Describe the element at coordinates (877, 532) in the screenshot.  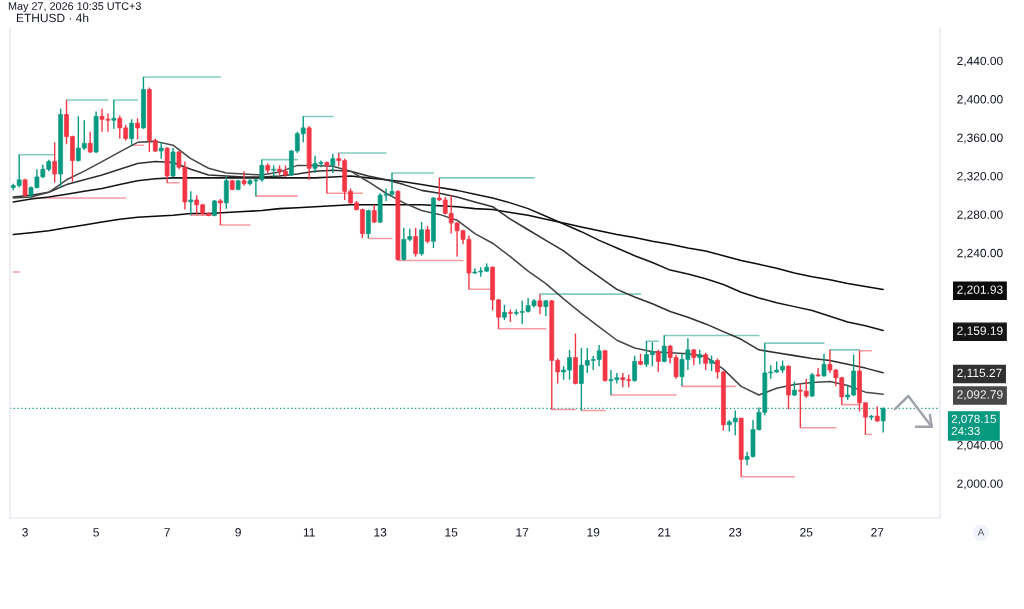
I see `x-tick-label: 27` at that location.